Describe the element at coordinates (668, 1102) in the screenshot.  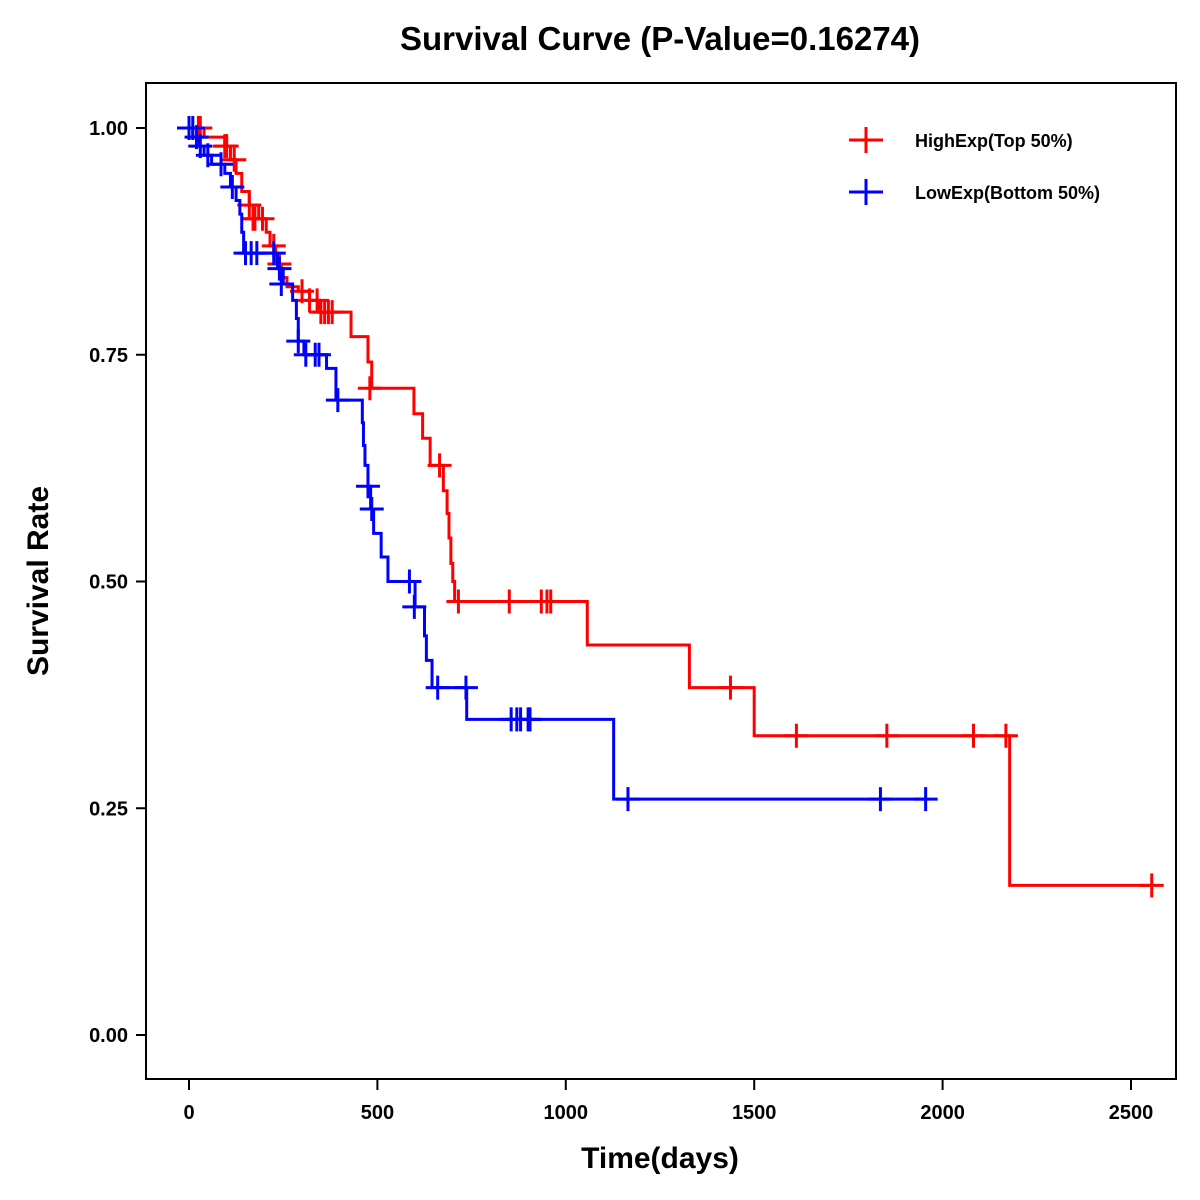
I see `x-axis: 0 500 1000 1500 2000 2500` at that location.